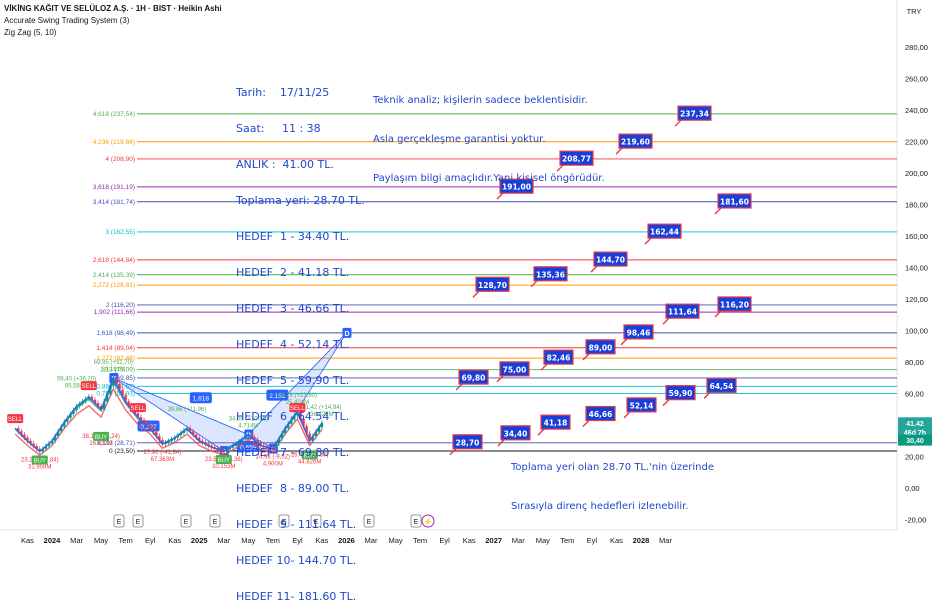 The image size is (932, 615). Describe the element at coordinates (114, 114) in the screenshot. I see `fib-level-label: 4,618 (237,54)` at that location.